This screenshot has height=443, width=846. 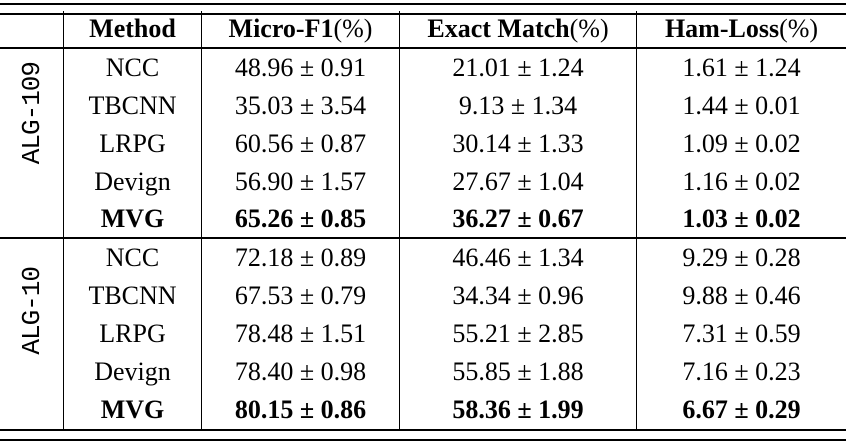 What do you see at coordinates (300, 68) in the screenshot?
I see `micro-f1-cell: 48.96 ± 0.91` at bounding box center [300, 68].